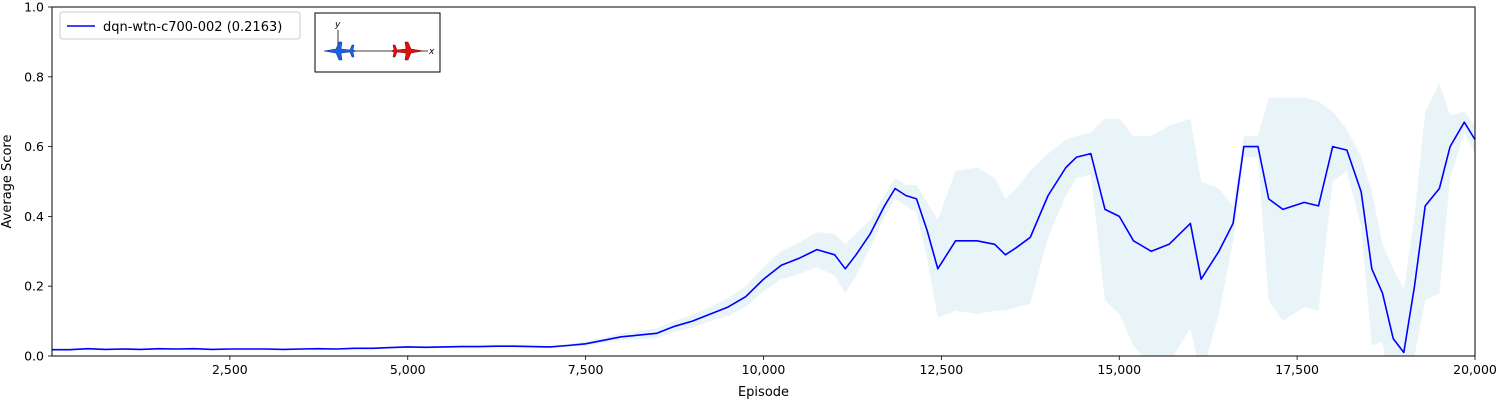 Image resolution: width=1500 pixels, height=400 pixels. What do you see at coordinates (337, 25) in the screenshot?
I see `inset-y-axis-label: y` at bounding box center [337, 25].